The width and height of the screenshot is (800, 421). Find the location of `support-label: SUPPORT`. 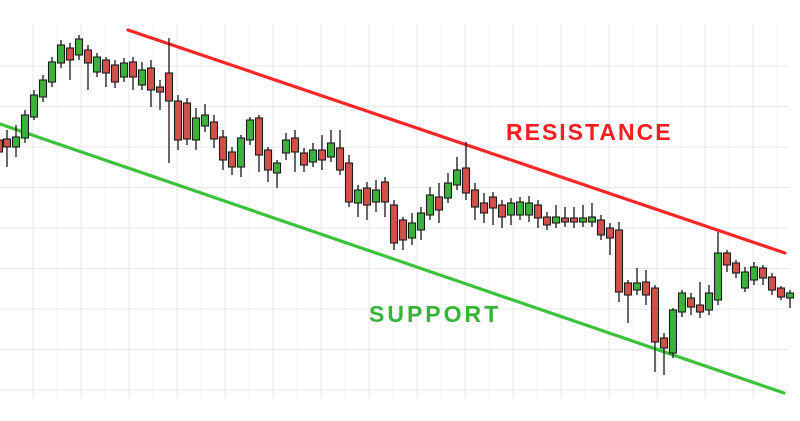

support-label: SUPPORT is located at coordinates (435, 314).